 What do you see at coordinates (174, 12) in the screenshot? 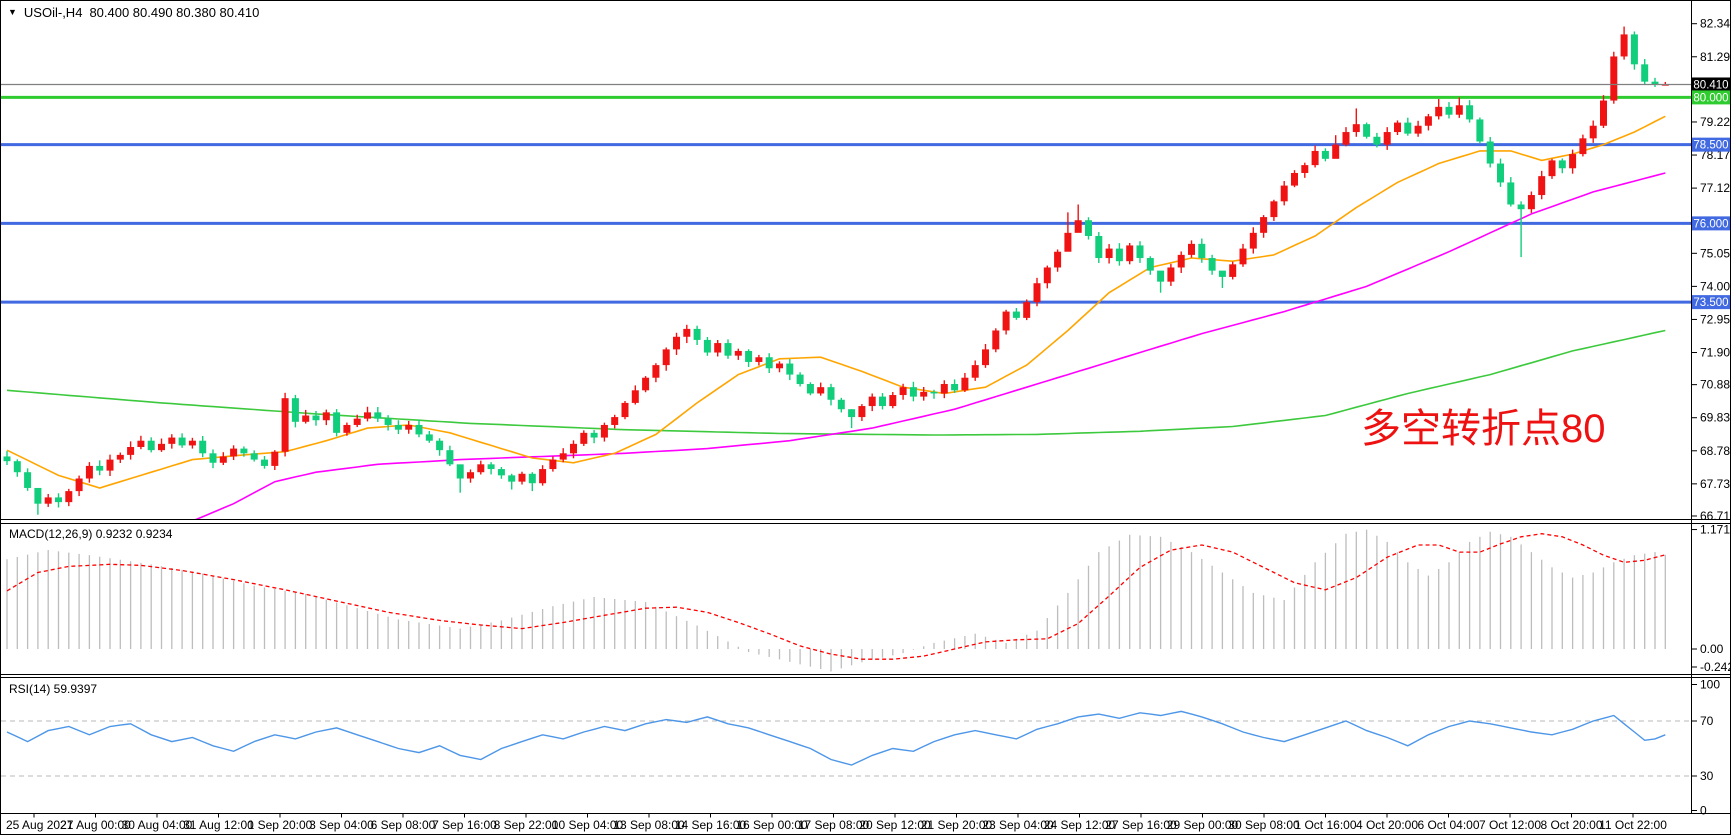
I see `ohlc-readout: 80.400 80.490 80.380 80.410` at bounding box center [174, 12].